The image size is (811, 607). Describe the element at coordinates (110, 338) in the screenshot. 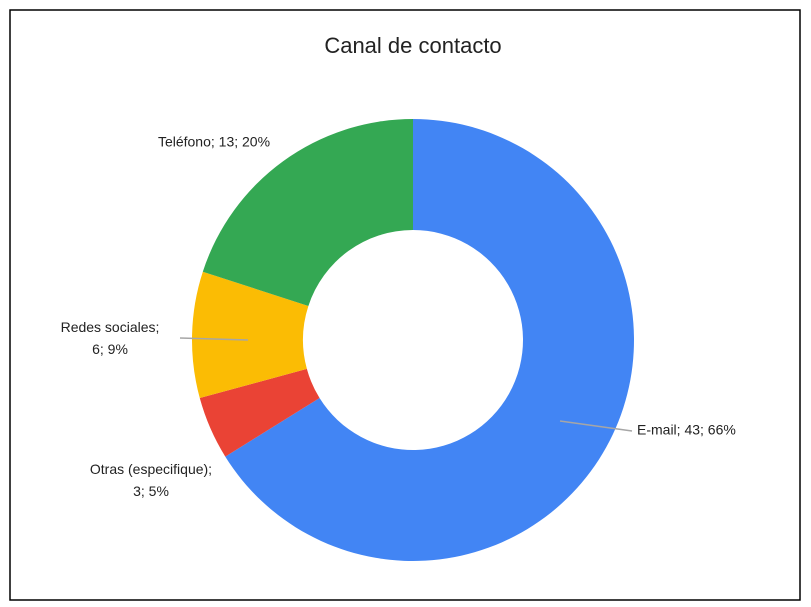

I see `data-label: Redes sociales; 6; 9%` at that location.